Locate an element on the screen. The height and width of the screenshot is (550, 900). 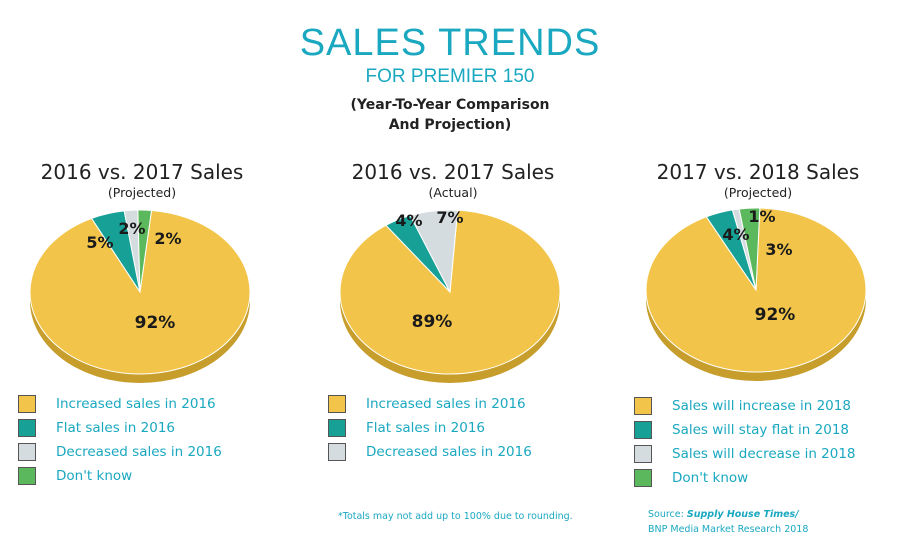
page-title: SALES TRENDS is located at coordinates (450, 43).